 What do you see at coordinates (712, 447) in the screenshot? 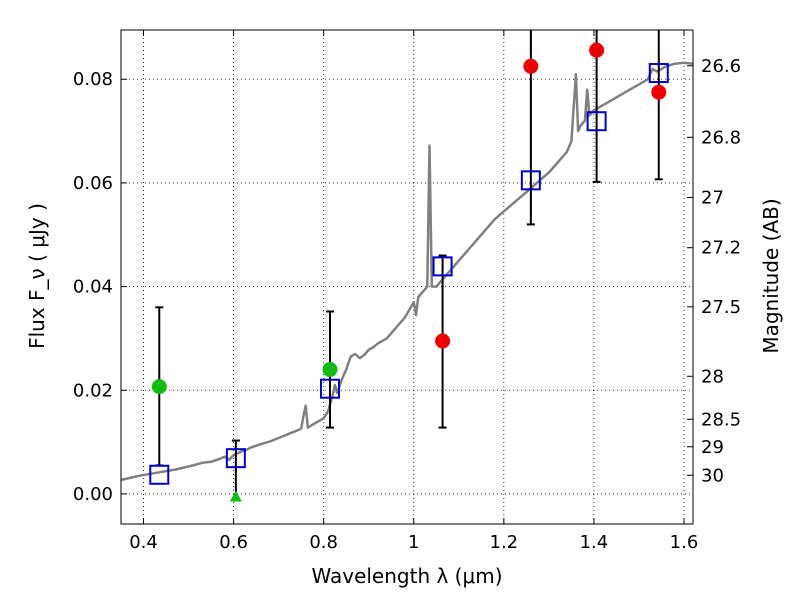
I see `right-tick-label: 29` at bounding box center [712, 447].